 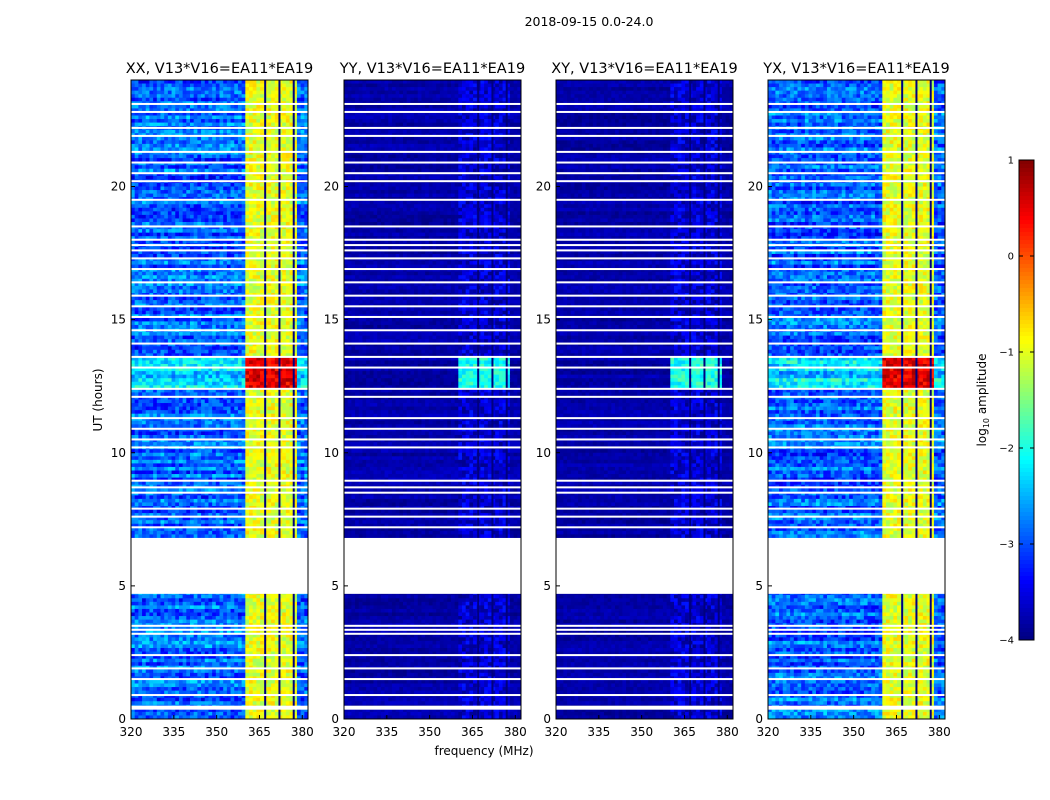 I want to click on colorbar-label-tail: amplitude, so click(x=982, y=386).